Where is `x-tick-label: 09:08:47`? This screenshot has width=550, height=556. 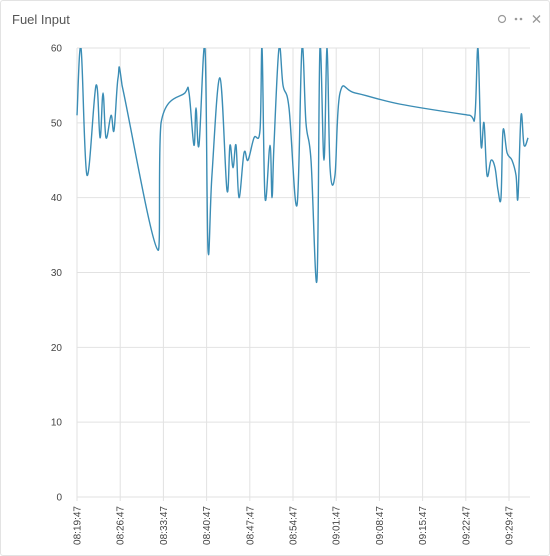 x-tick-label: 09:08:47 is located at coordinates (380, 525).